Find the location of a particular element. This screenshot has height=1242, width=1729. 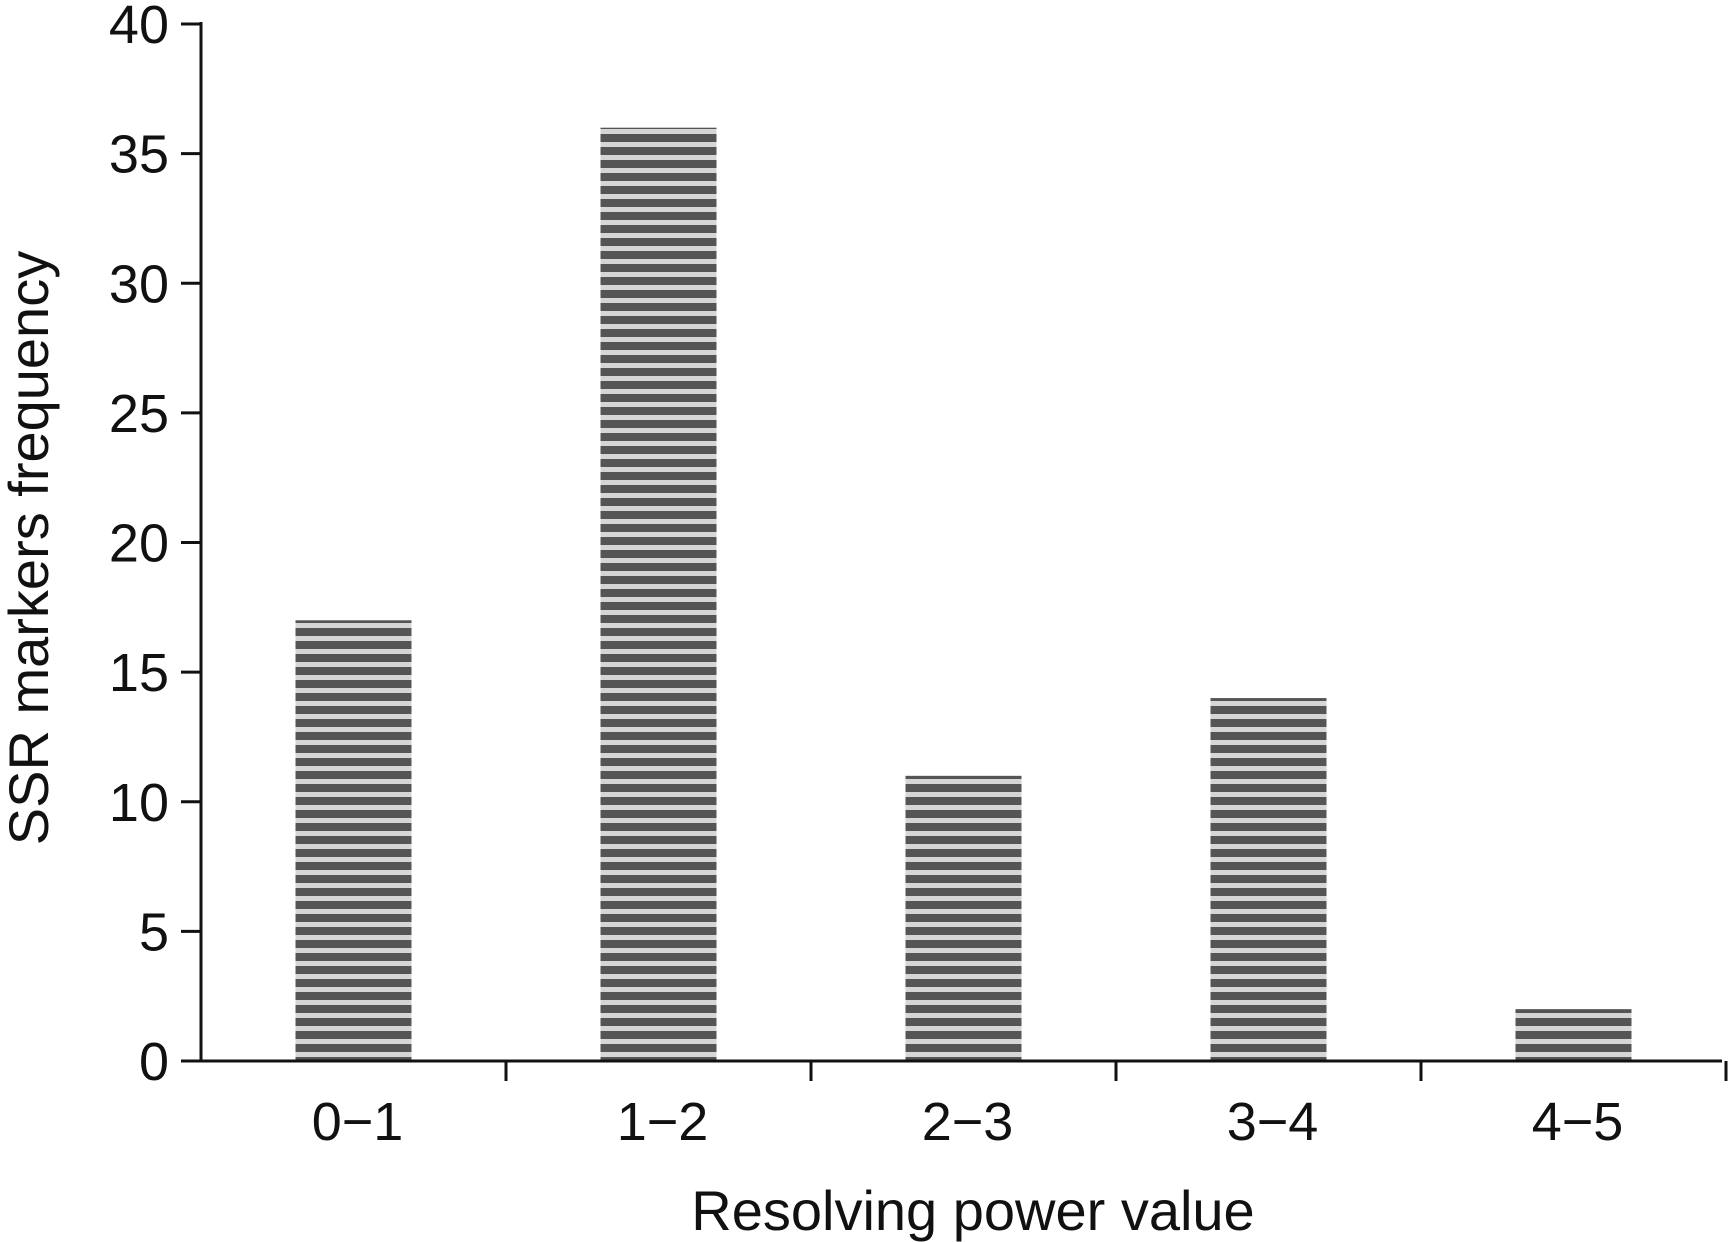

y-axis-label: SSR markers frequency is located at coordinates (30, 548).